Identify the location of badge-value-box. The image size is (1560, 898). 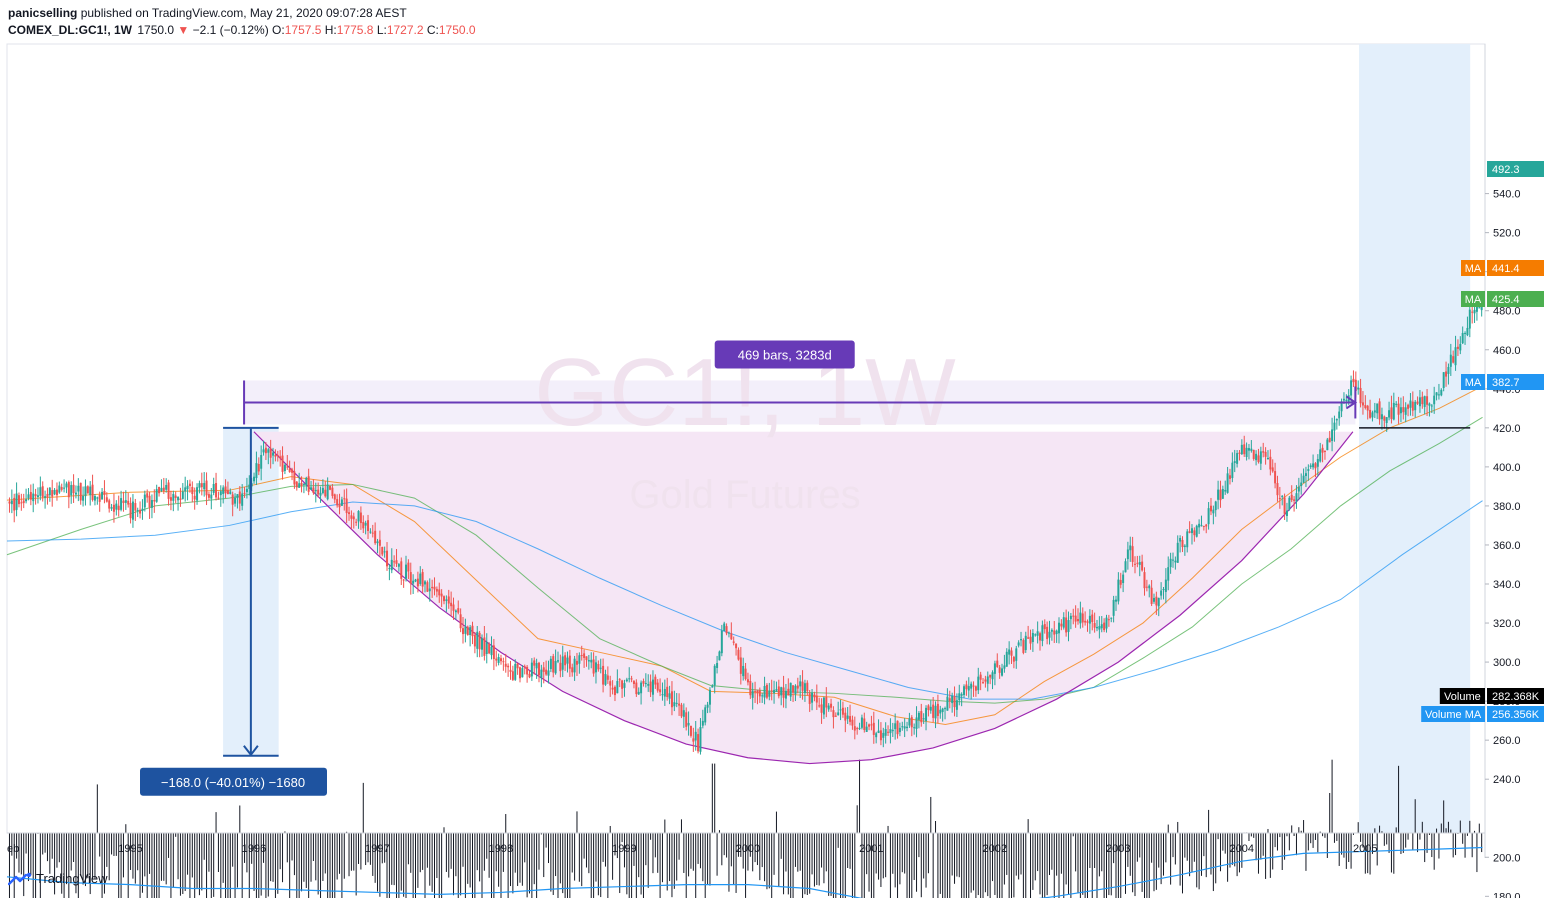
(1515, 169).